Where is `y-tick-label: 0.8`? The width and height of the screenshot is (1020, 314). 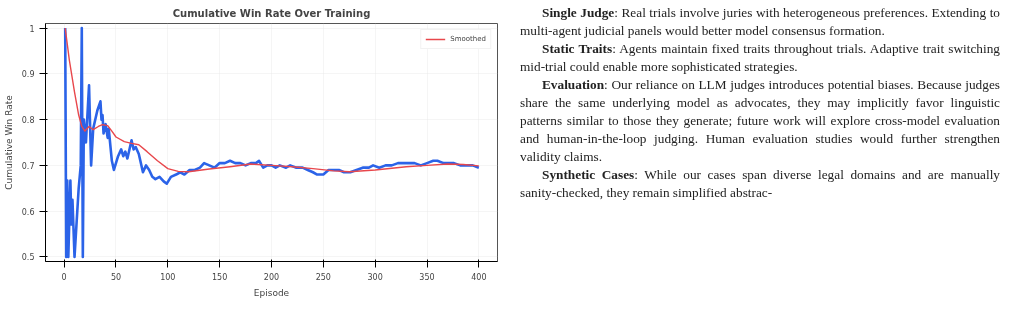
y-tick-label: 0.8 is located at coordinates (28, 121).